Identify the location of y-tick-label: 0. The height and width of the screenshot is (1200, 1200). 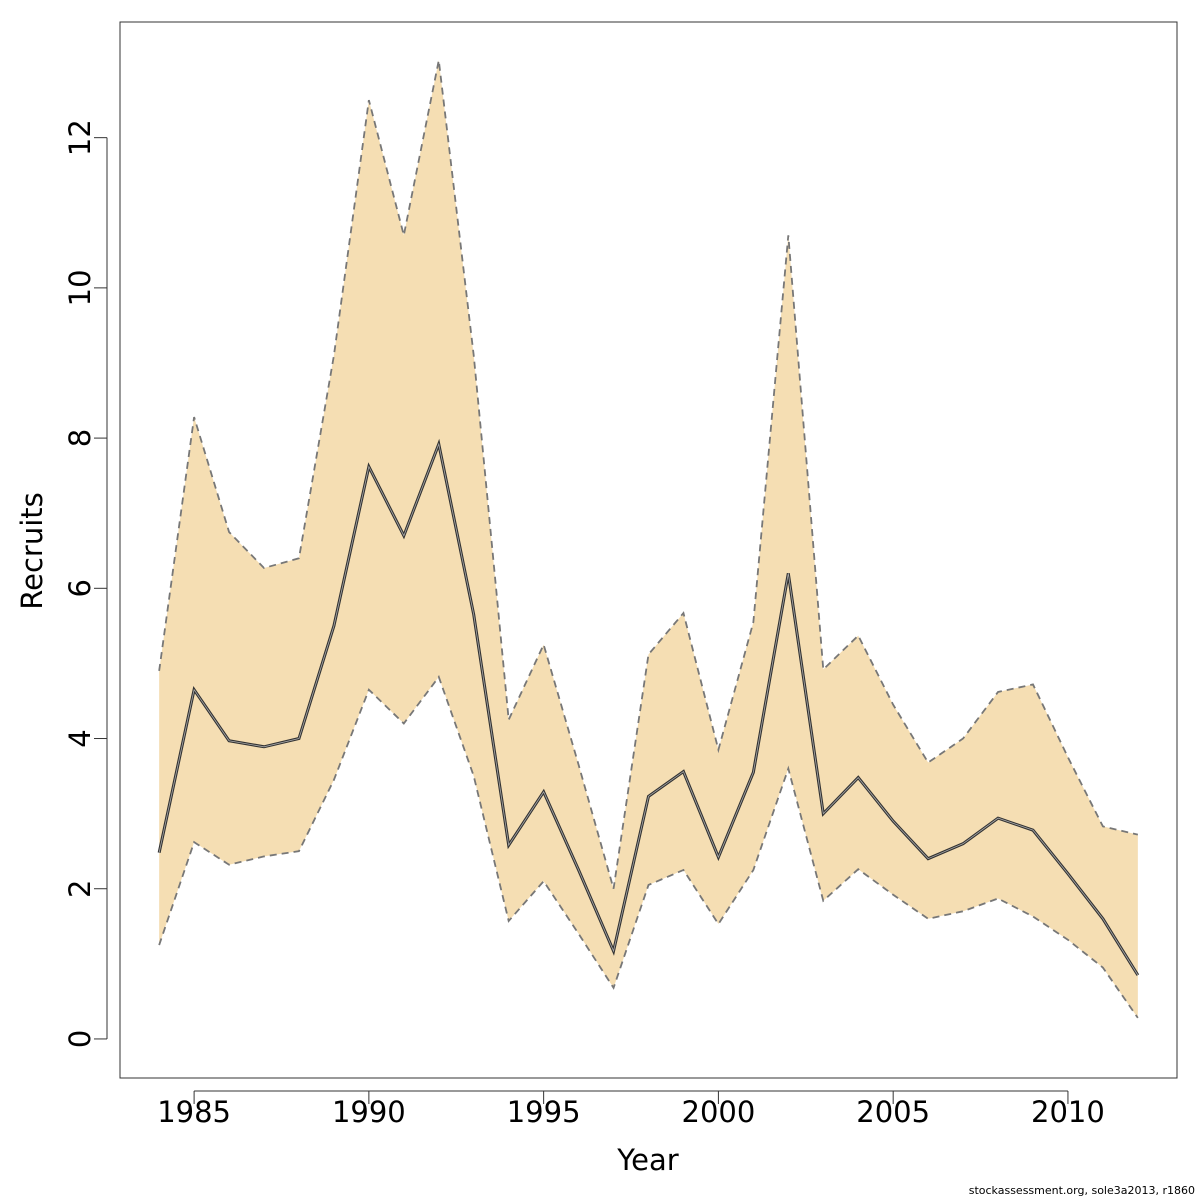
(80, 1039).